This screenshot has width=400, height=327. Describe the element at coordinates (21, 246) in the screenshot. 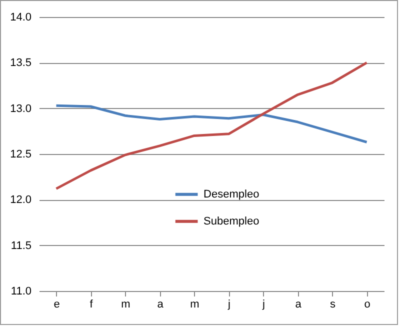

I see `y-tick-label: 11.5` at that location.